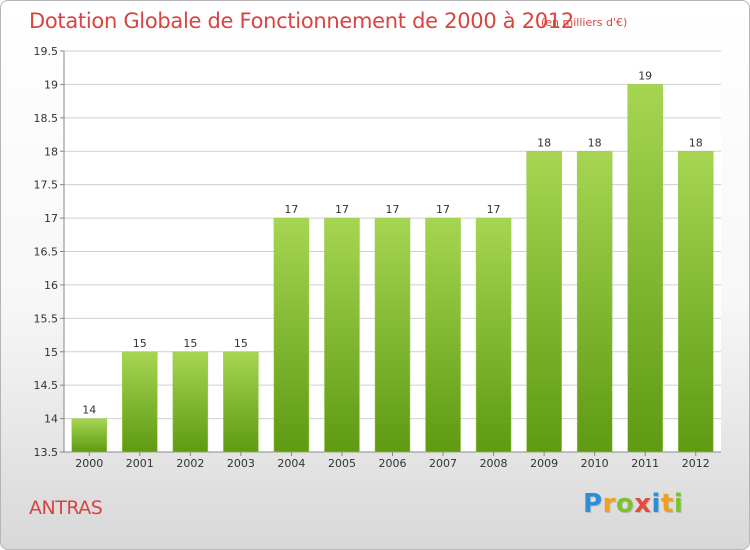  Describe the element at coordinates (89, 463) in the screenshot. I see `x-tick-label: 2000` at that location.